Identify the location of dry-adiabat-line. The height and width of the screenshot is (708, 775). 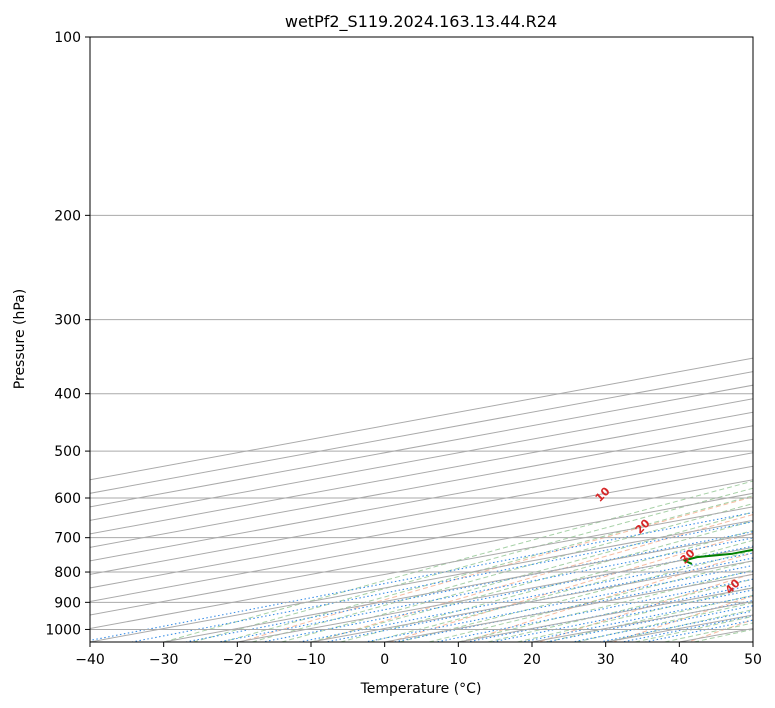
(769, 339).